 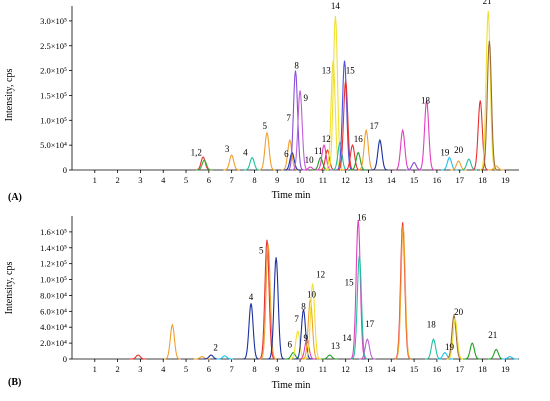 What do you see at coordinates (53, 295) in the screenshot?
I see `panel-b-y-tick-label: 8.0×10⁴` at bounding box center [53, 295].